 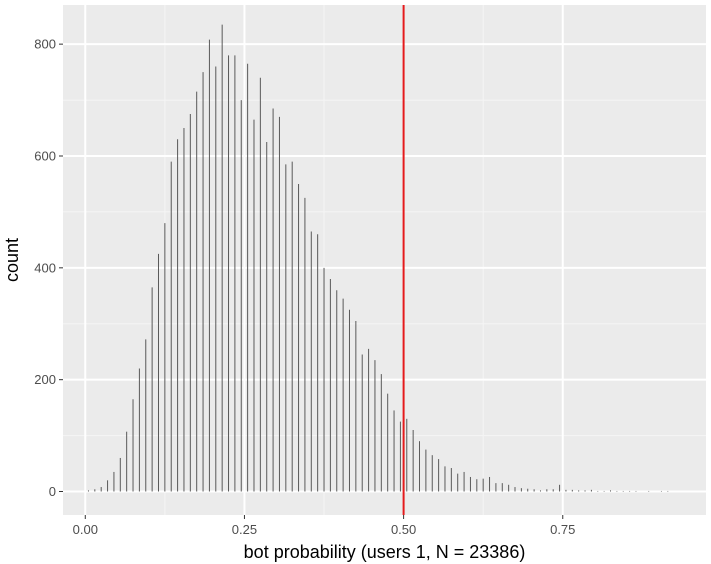 What do you see at coordinates (562, 529) in the screenshot?
I see `x-tick-label: 0.75` at bounding box center [562, 529].